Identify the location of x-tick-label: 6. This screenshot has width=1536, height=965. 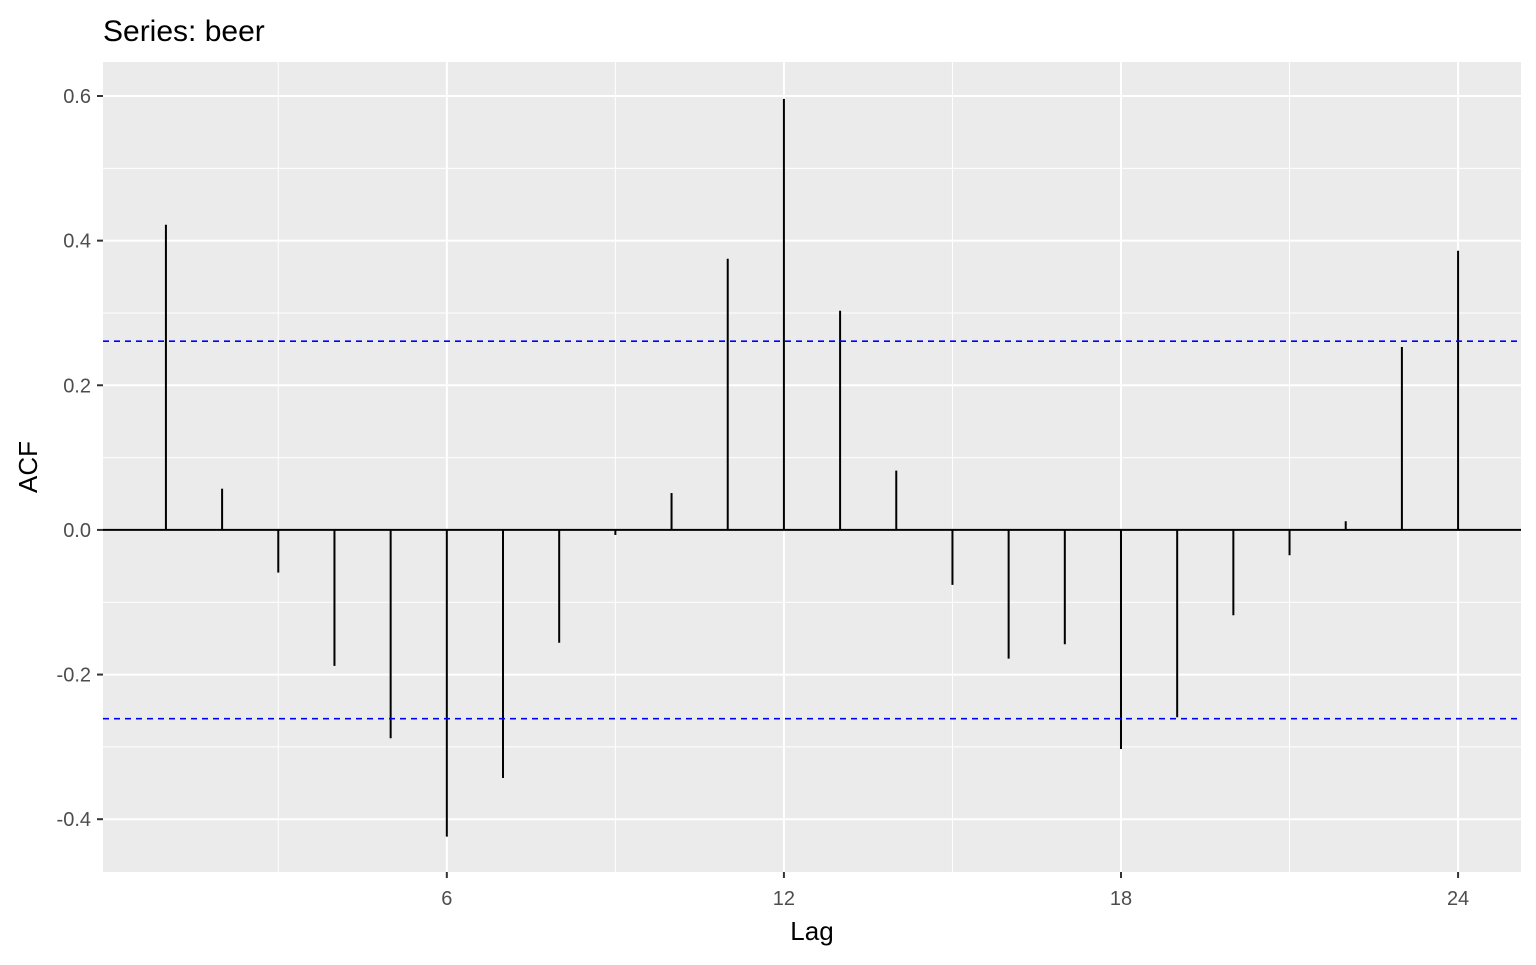
(446, 899).